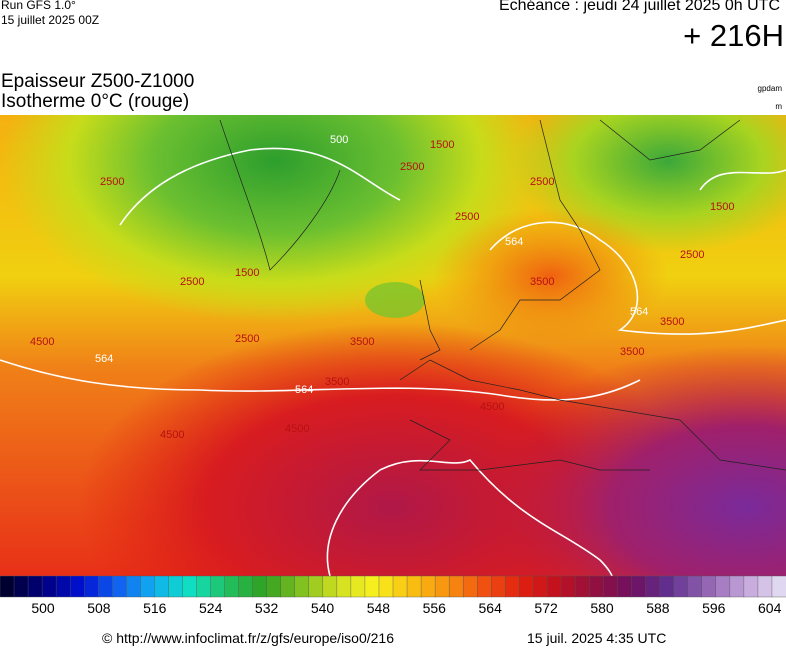 Image resolution: width=786 pixels, height=648 pixels. I want to click on colorbar-label: 564, so click(491, 608).